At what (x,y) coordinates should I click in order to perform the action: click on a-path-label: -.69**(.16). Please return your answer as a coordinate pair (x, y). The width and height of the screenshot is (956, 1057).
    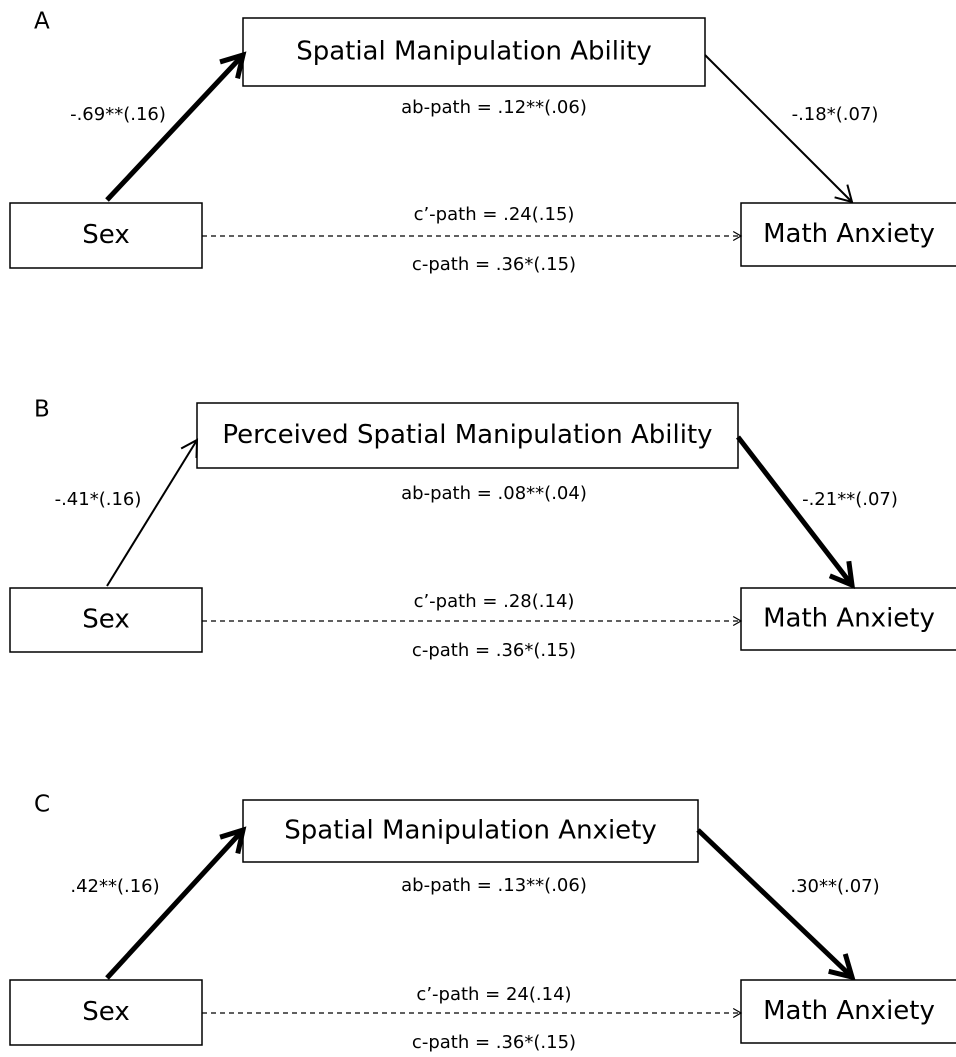
    Looking at the image, I should click on (118, 114).